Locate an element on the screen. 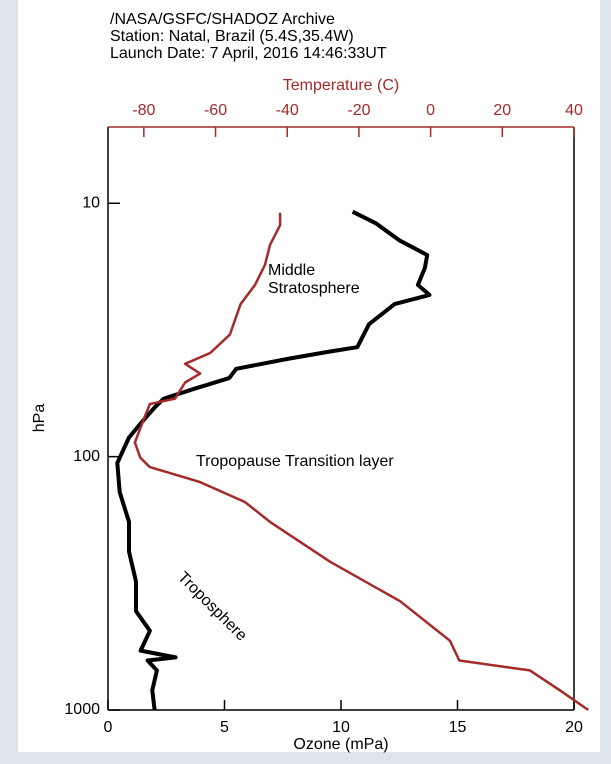  chart-title: Launch Date: 7 April, 2016 14:46:33UT is located at coordinates (248, 53).